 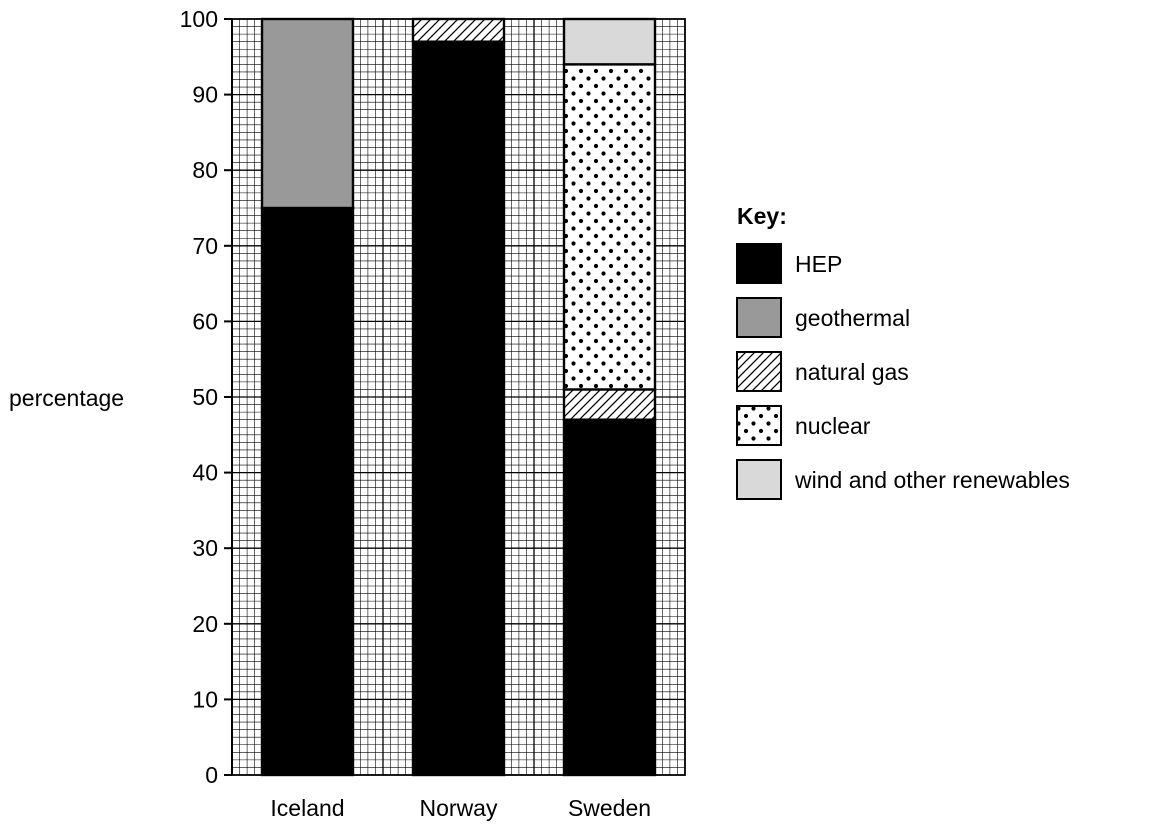 I want to click on x-tick-label-sweden: Sweden, so click(x=609, y=808).